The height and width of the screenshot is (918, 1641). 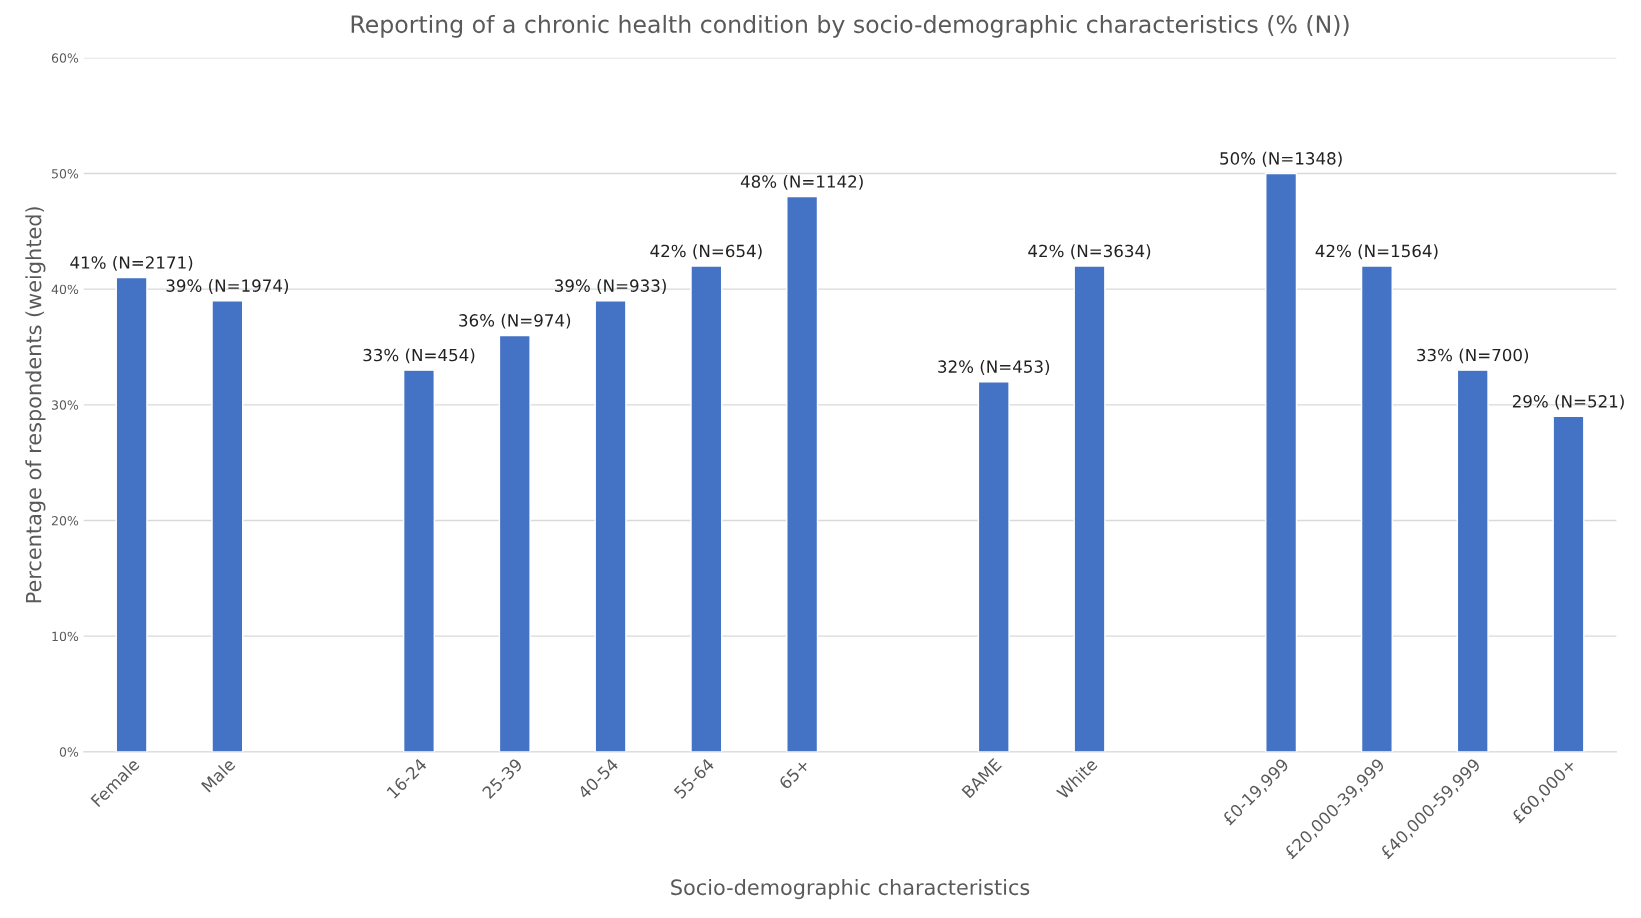 What do you see at coordinates (850, 889) in the screenshot?
I see `x-axis-title: Socio-demographic characteristics` at bounding box center [850, 889].